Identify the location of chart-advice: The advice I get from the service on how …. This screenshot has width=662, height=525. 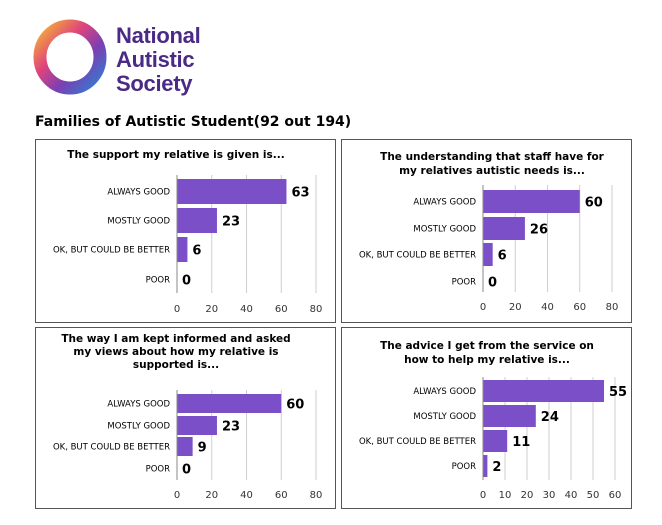
(493, 420).